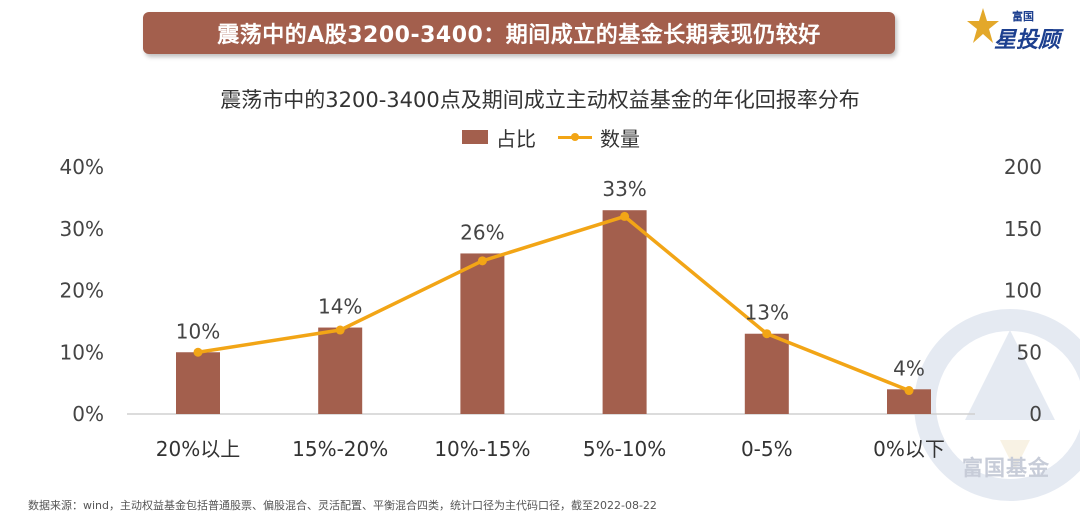 The image size is (1080, 514). I want to click on data-label: 13%, so click(767, 313).